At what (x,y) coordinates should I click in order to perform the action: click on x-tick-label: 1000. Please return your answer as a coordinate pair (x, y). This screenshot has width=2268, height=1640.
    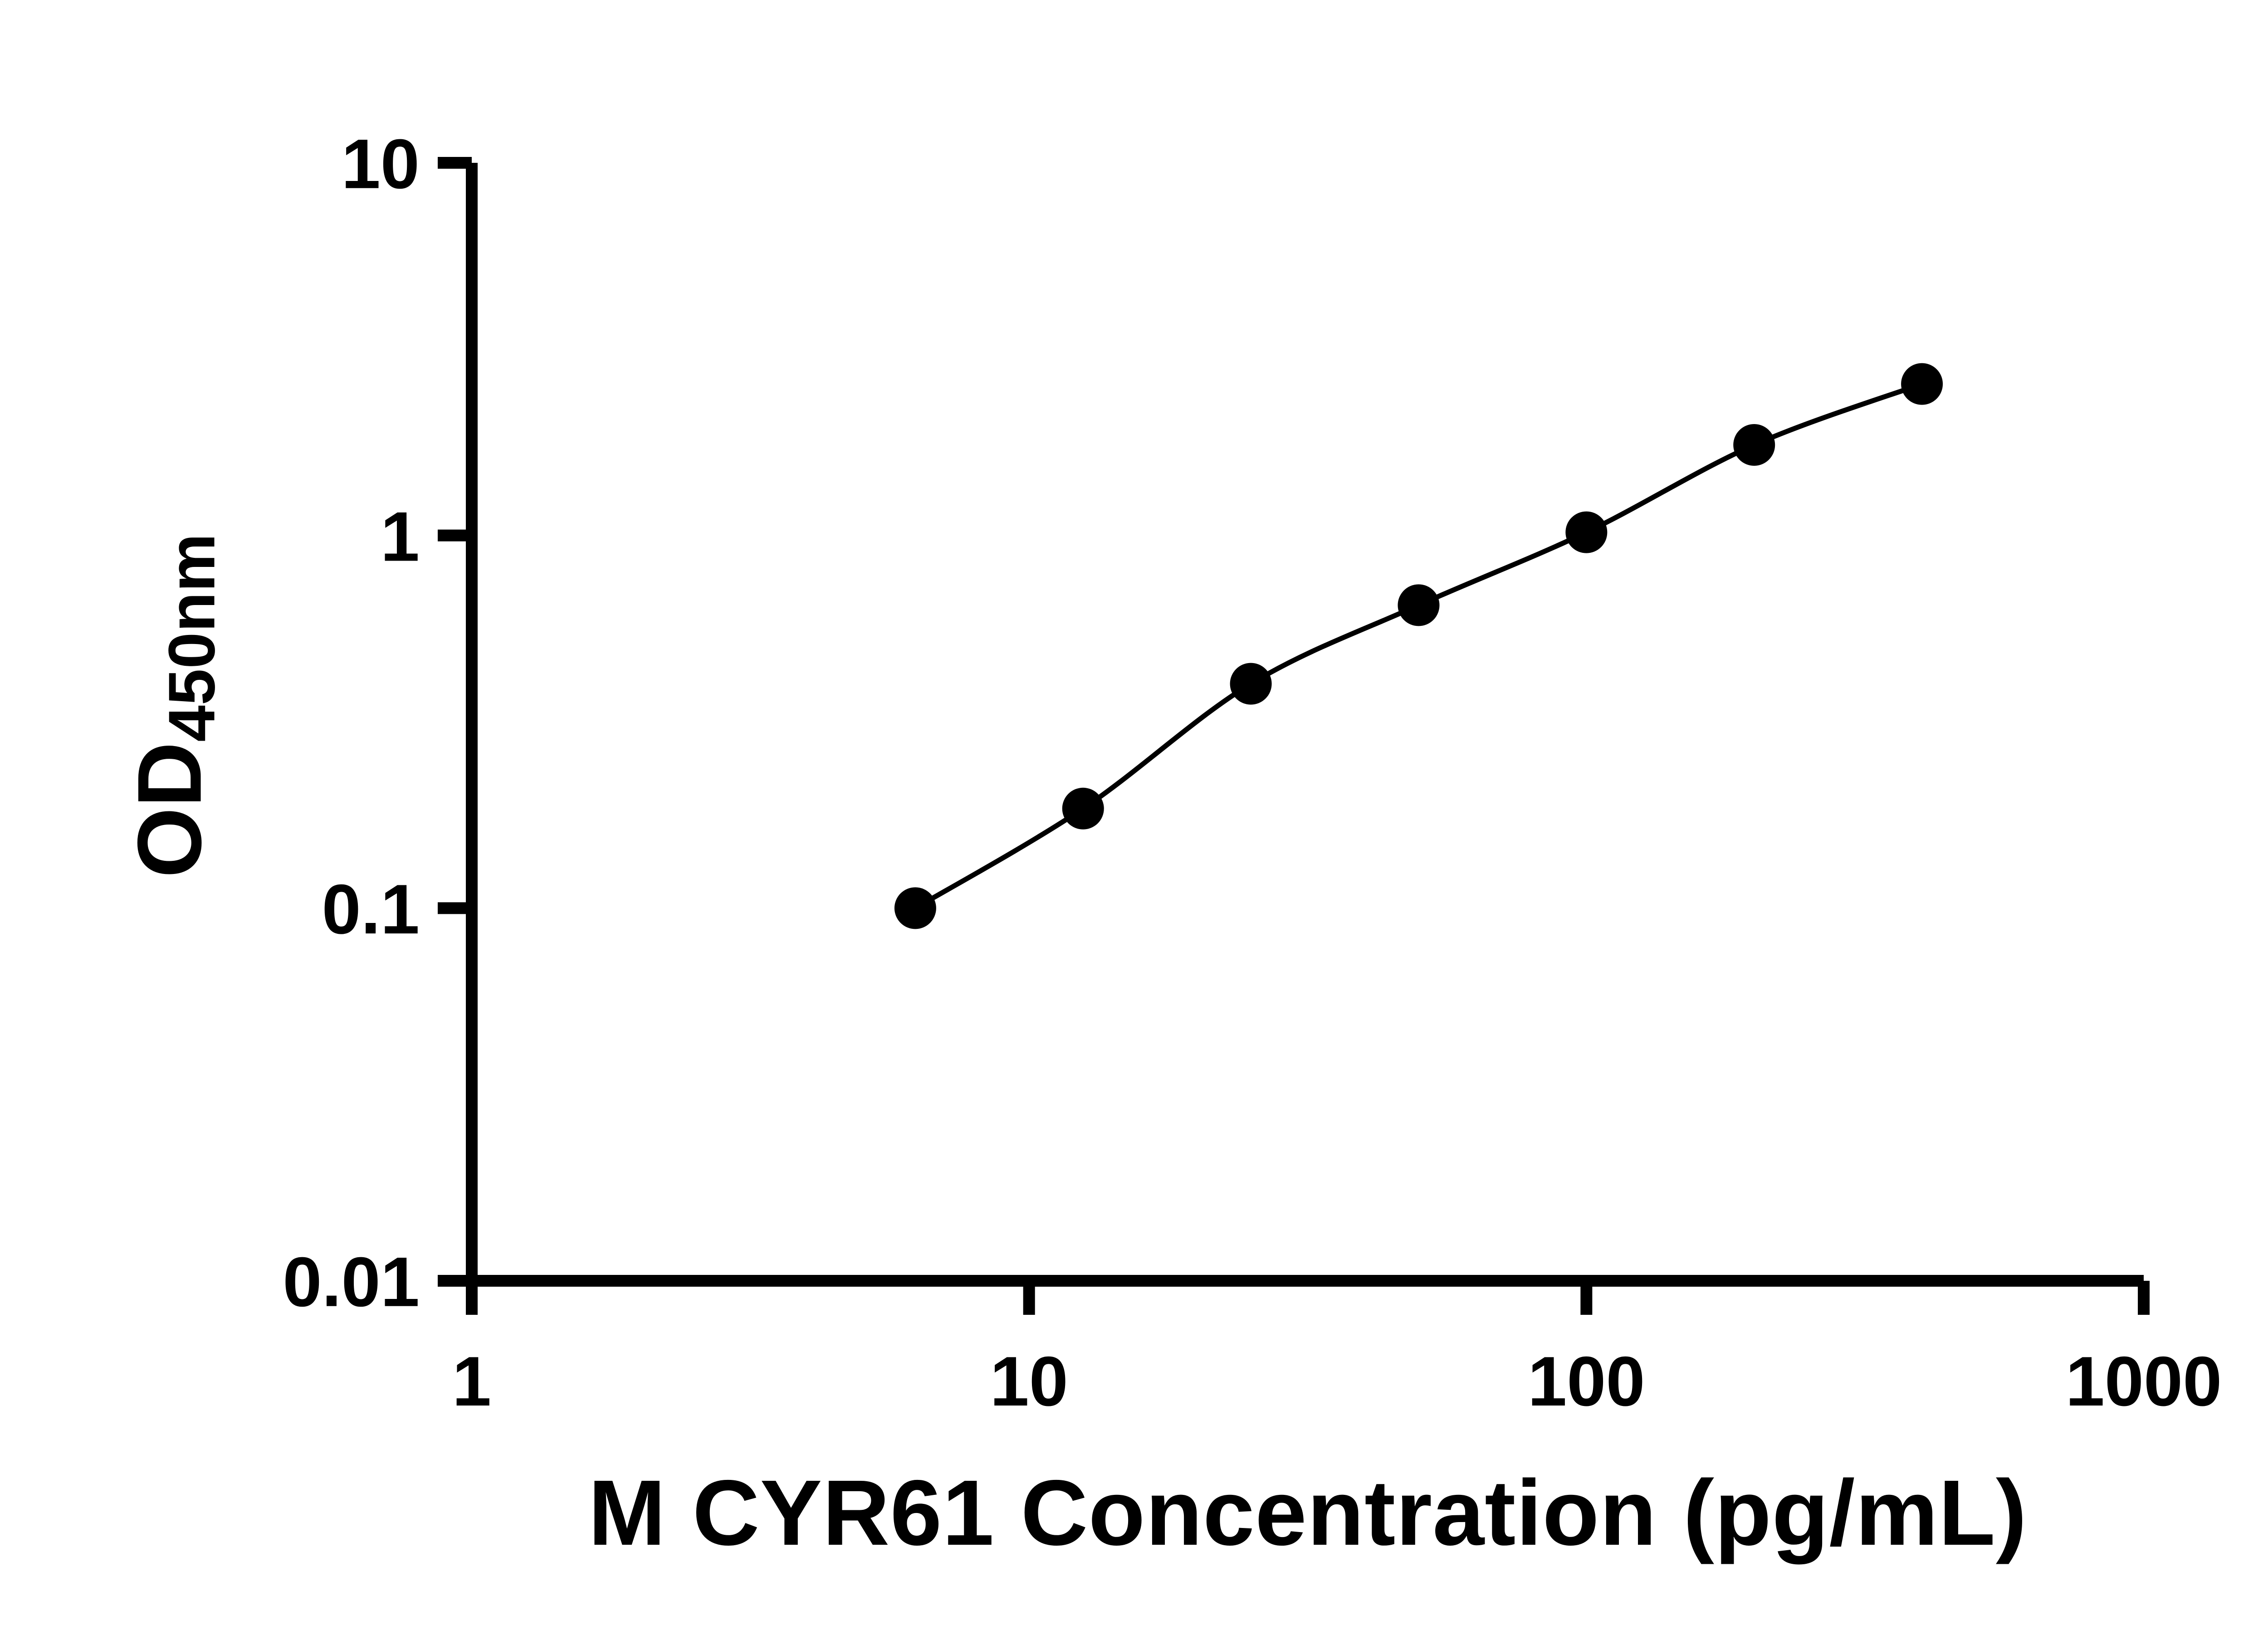
    Looking at the image, I should click on (2144, 1381).